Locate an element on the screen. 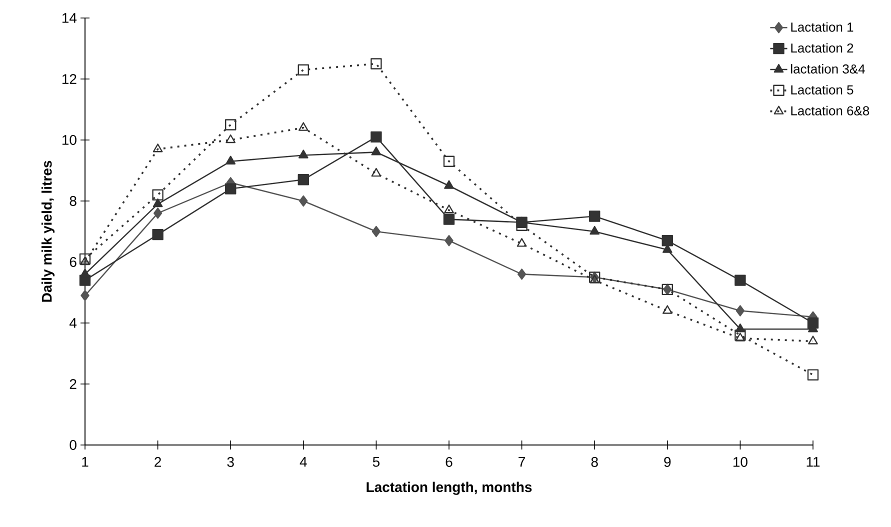  y-tick-label: 8 is located at coordinates (73, 201).